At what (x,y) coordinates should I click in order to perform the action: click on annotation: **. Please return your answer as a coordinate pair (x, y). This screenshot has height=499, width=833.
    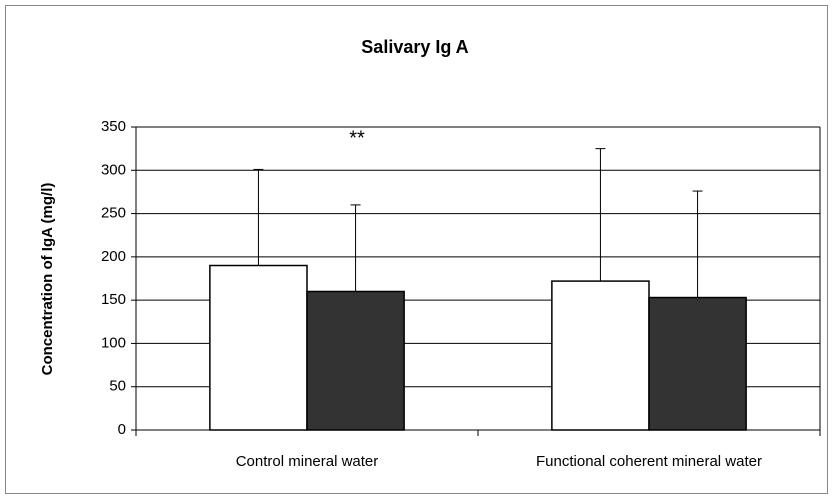
    Looking at the image, I should click on (357, 139).